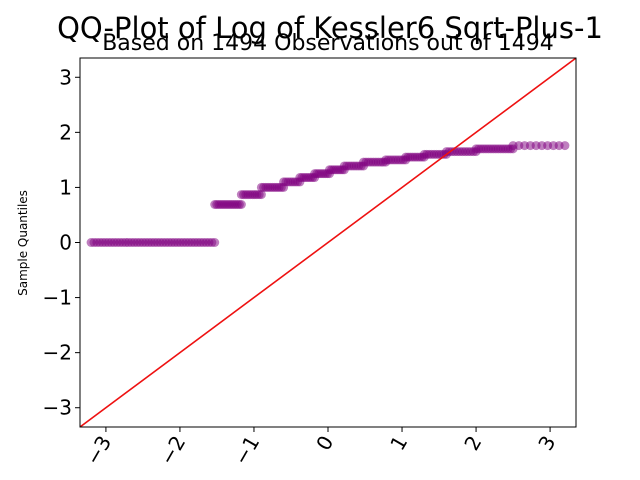 Image resolution: width=640 pixels, height=480 pixels. Describe the element at coordinates (57, 353) in the screenshot. I see `y-tick-label: −2` at that location.